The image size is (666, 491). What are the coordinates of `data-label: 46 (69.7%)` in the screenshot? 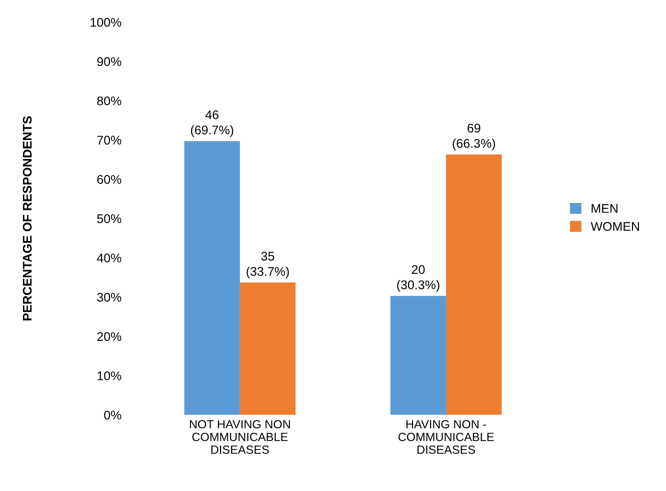 It's located at (212, 123).